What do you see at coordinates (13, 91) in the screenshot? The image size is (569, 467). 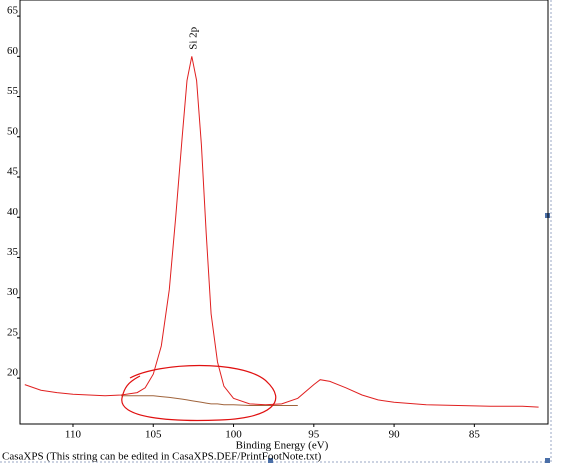 I see `y-tick-label: 55` at bounding box center [13, 91].